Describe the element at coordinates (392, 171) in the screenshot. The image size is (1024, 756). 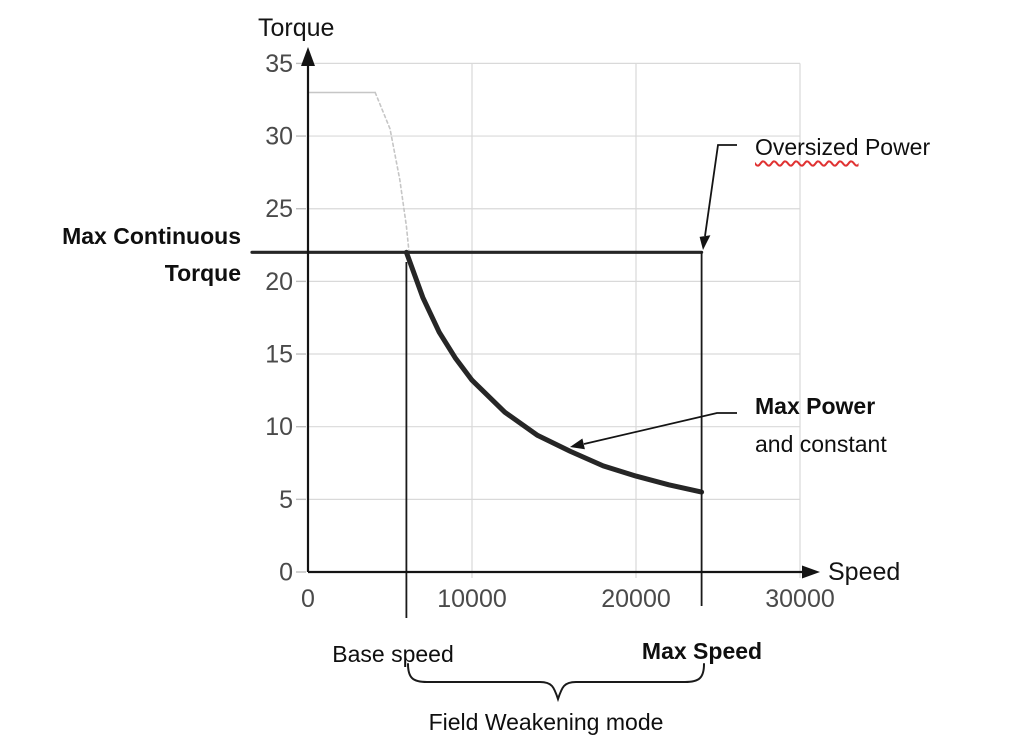
I see `peak-torque-droop` at that location.